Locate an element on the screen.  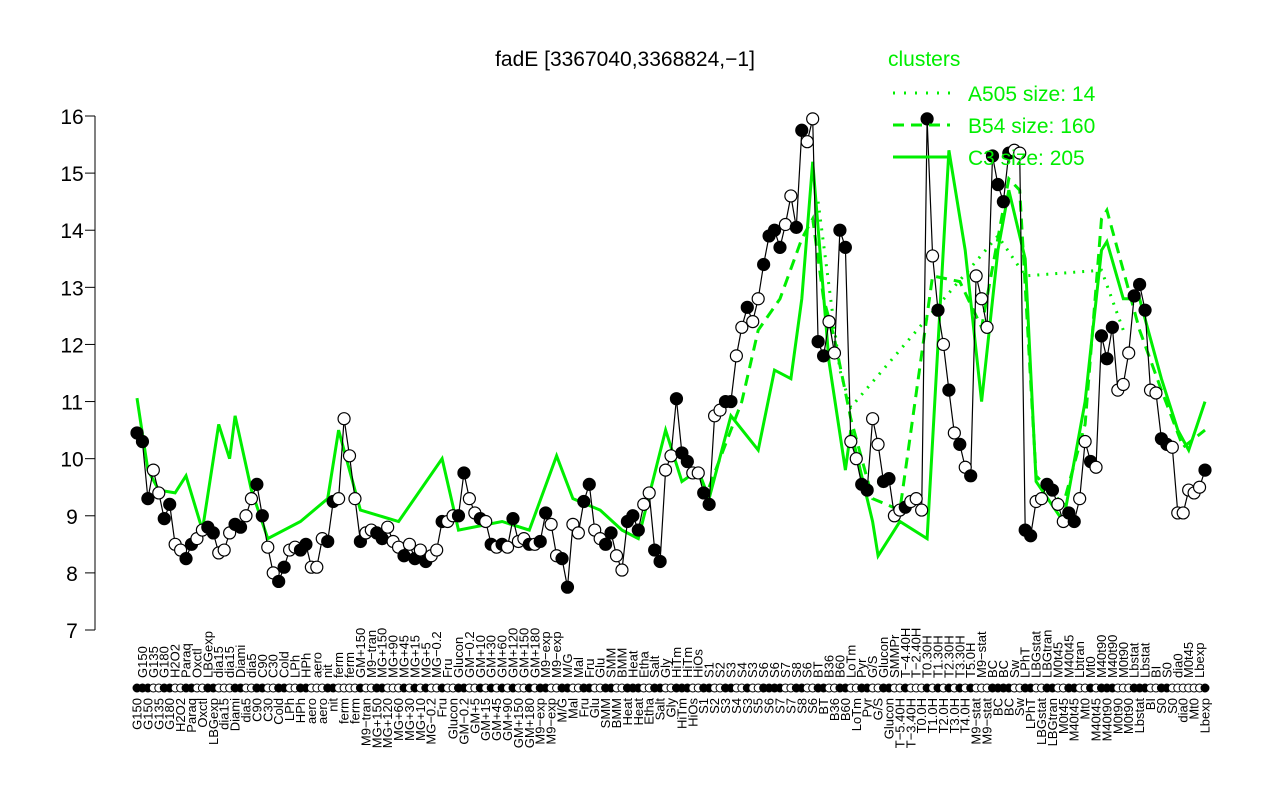
x-tick-label: B60 is located at coordinates (845, 709).